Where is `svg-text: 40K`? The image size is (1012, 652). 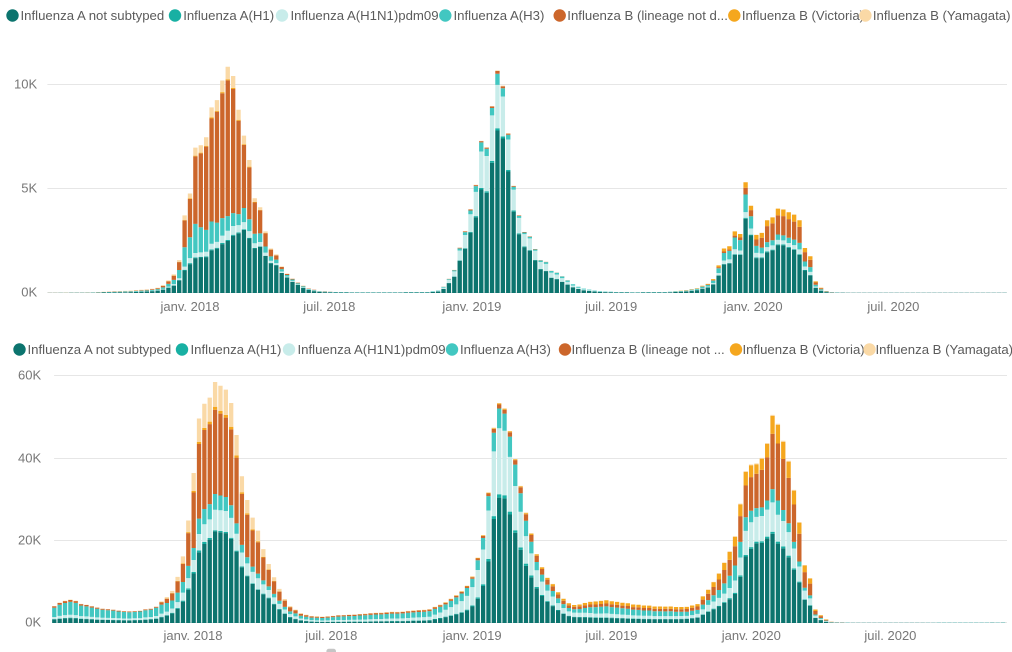 svg-text: 40K is located at coordinates (29, 458).